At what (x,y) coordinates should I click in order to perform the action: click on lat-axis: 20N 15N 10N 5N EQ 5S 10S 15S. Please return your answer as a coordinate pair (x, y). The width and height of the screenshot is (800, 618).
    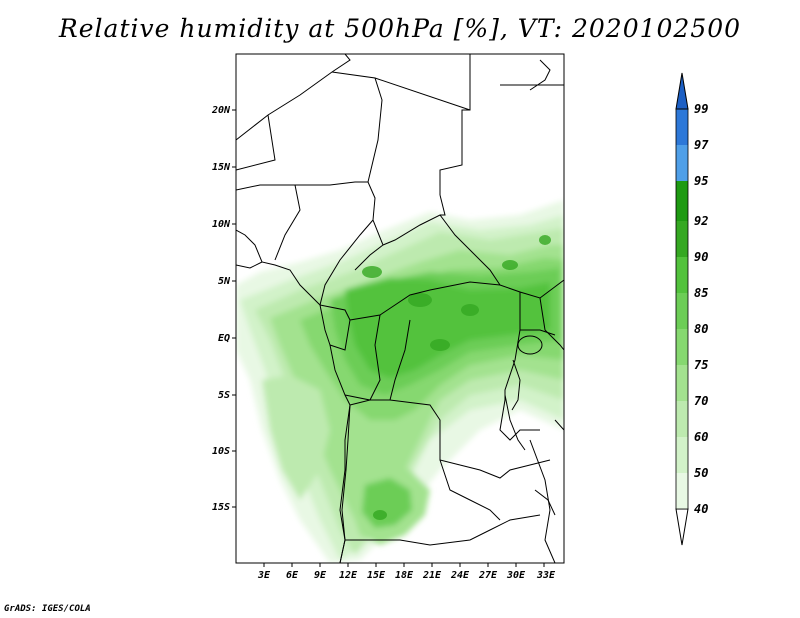
    Looking at the image, I should click on (223, 309).